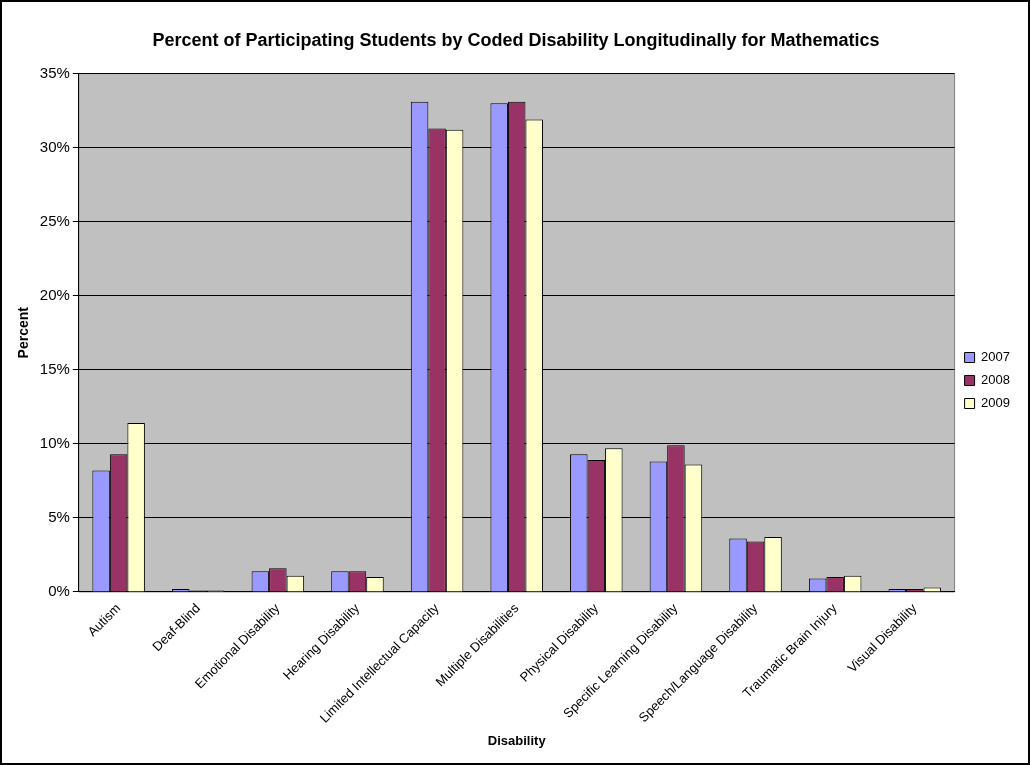 The height and width of the screenshot is (765, 1030). Describe the element at coordinates (995, 403) in the screenshot. I see `legend-label: 2009` at that location.